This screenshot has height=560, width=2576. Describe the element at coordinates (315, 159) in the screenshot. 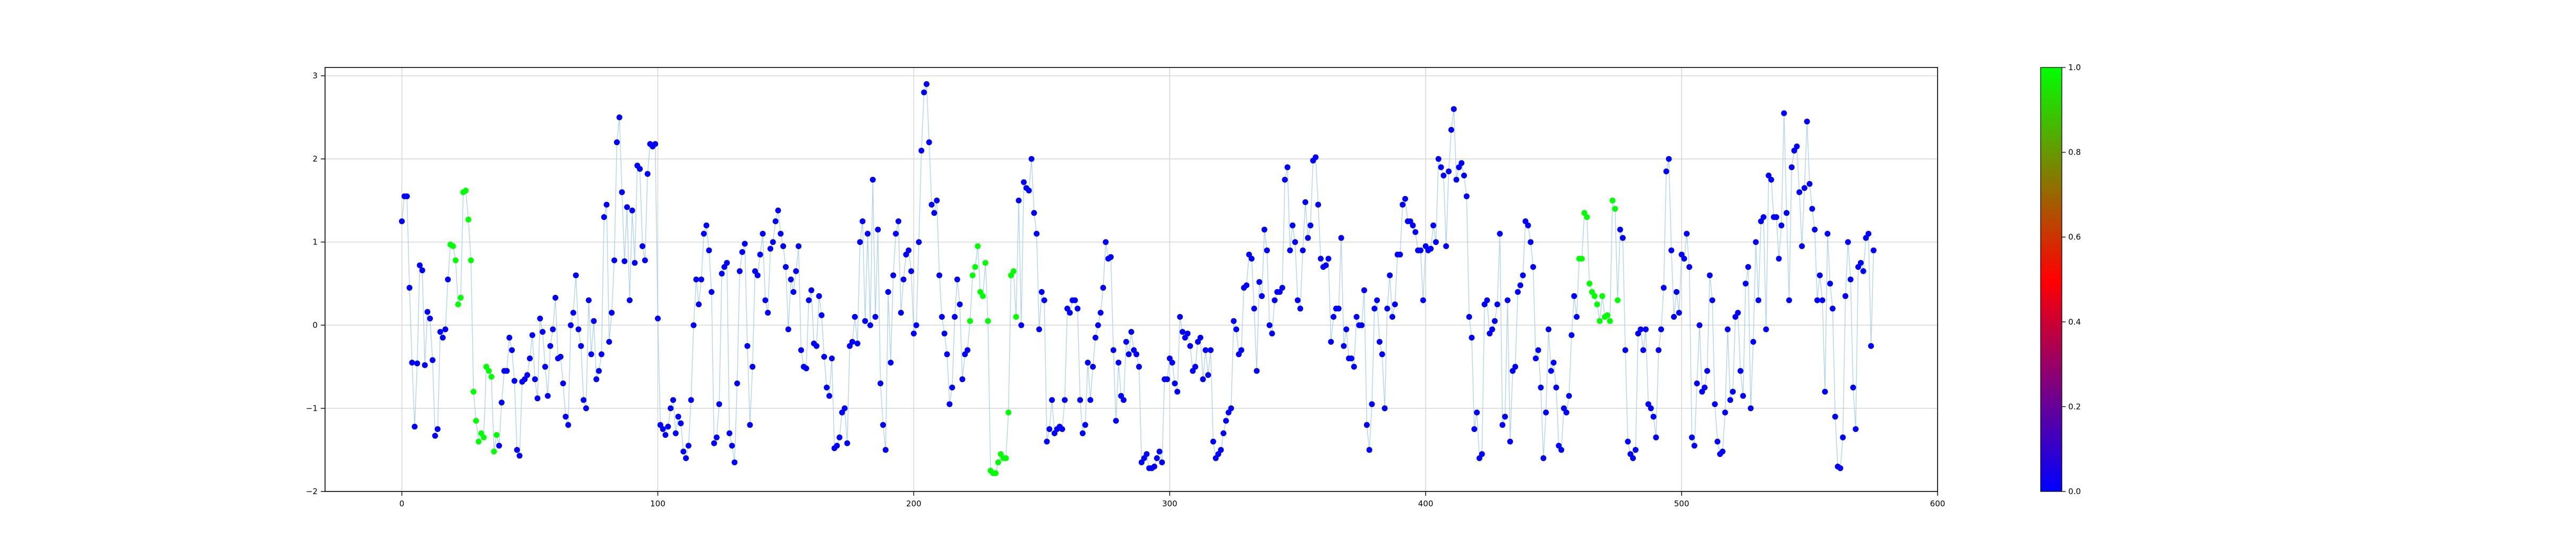

I see `y-tick-label: 2` at that location.